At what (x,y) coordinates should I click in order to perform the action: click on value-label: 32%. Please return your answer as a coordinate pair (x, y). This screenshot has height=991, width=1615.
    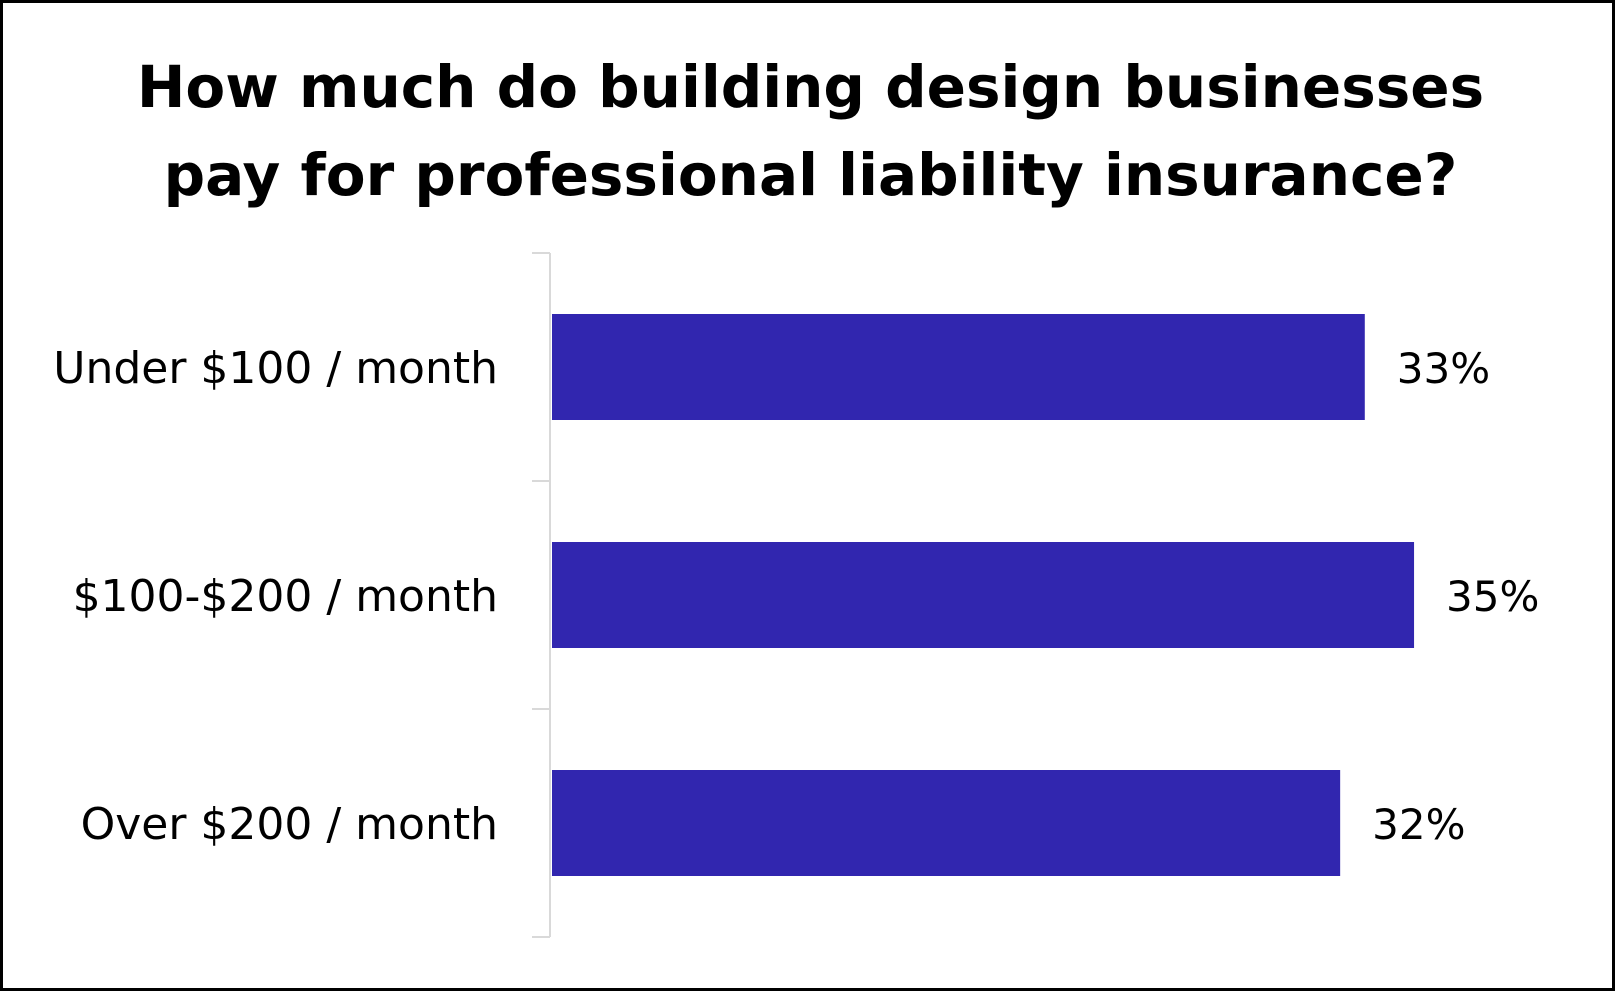
    Looking at the image, I should click on (1418, 824).